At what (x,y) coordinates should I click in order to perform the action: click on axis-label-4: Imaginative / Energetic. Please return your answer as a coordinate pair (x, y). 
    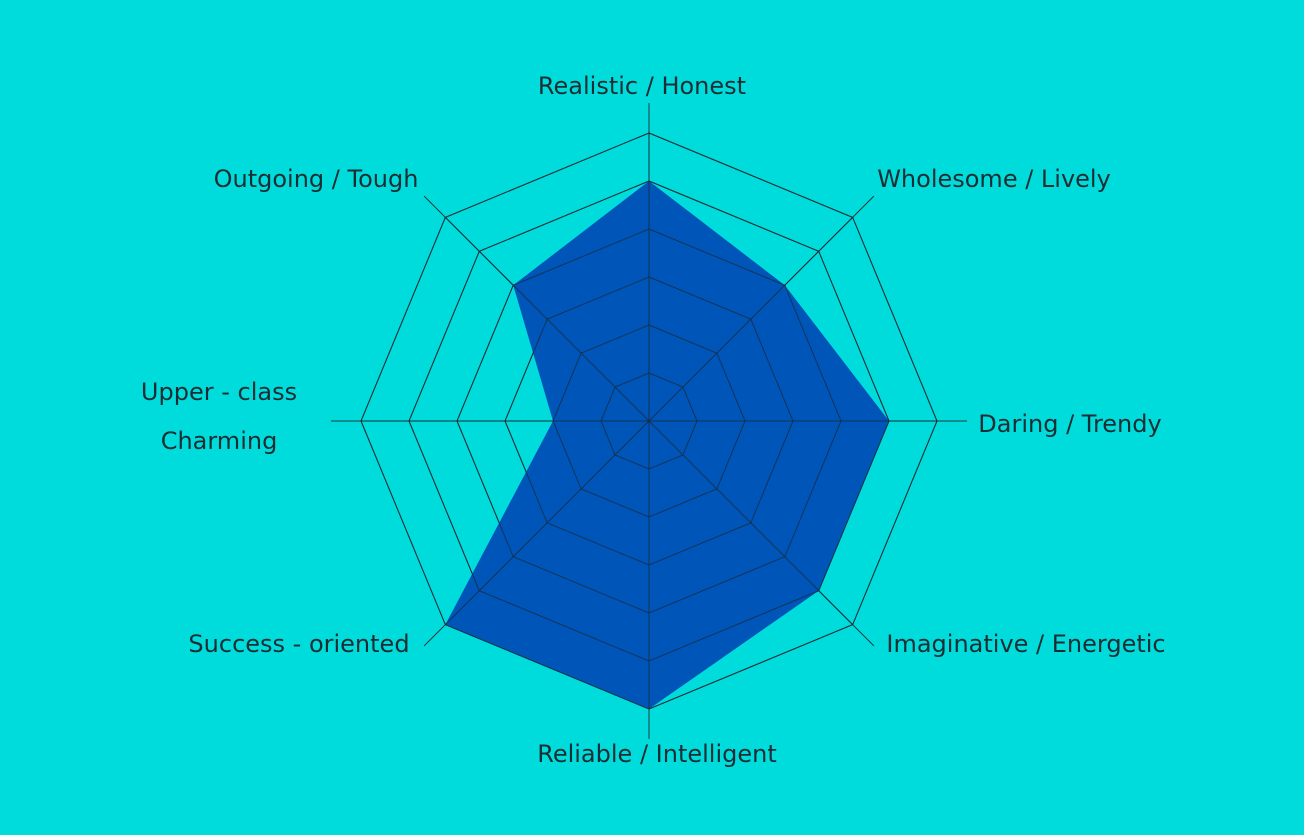
    Looking at the image, I should click on (1025, 644).